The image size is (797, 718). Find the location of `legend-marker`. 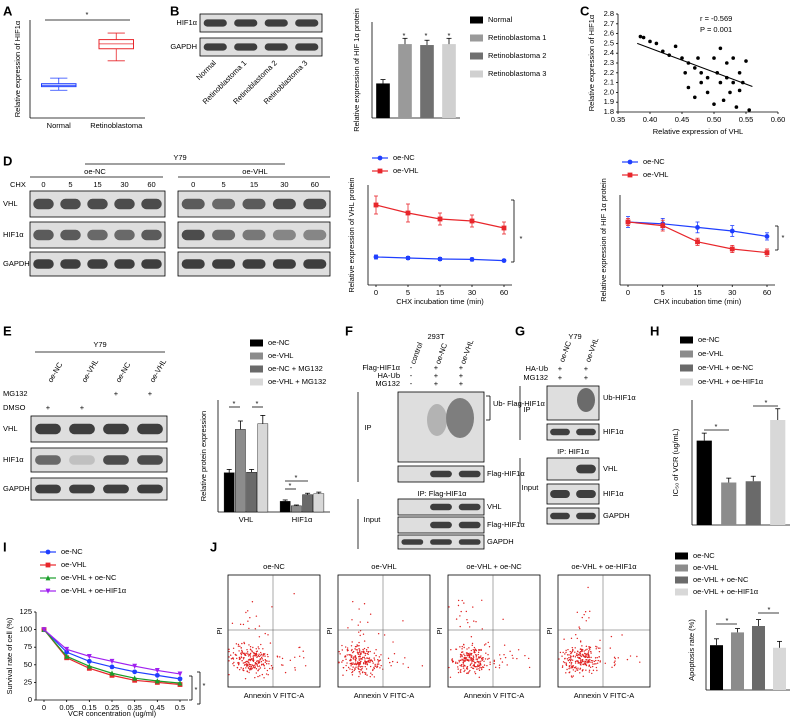

legend-marker is located at coordinates (48, 552).